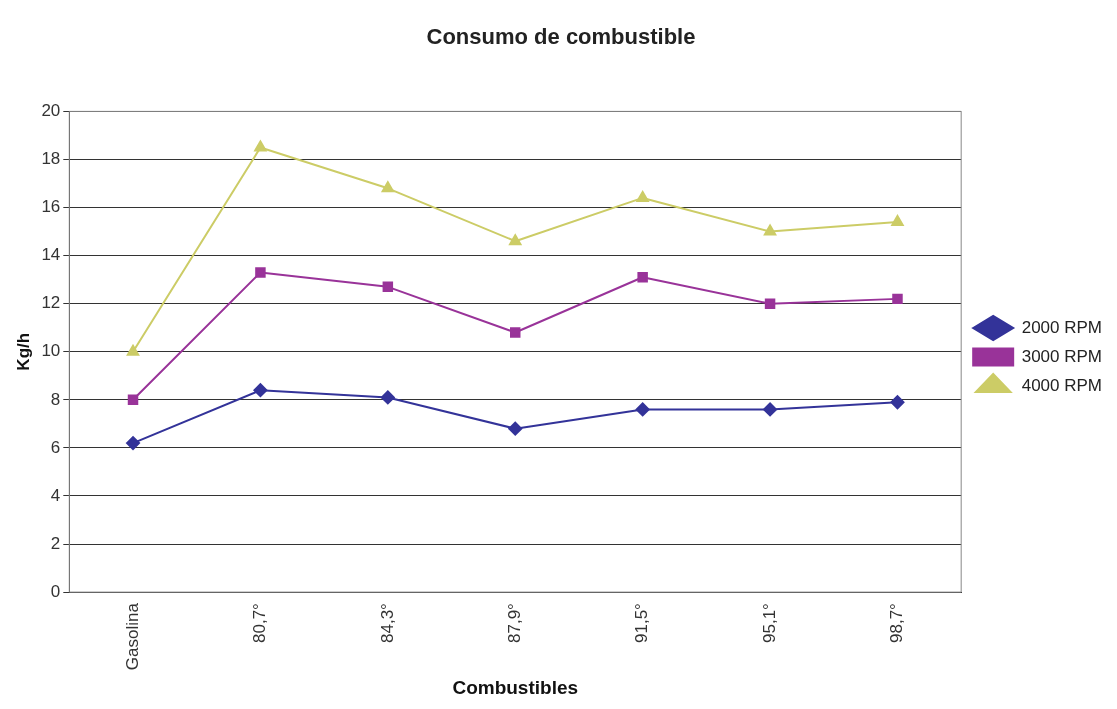 The width and height of the screenshot is (1117, 709). I want to click on y-tick-label: 2, so click(55, 543).